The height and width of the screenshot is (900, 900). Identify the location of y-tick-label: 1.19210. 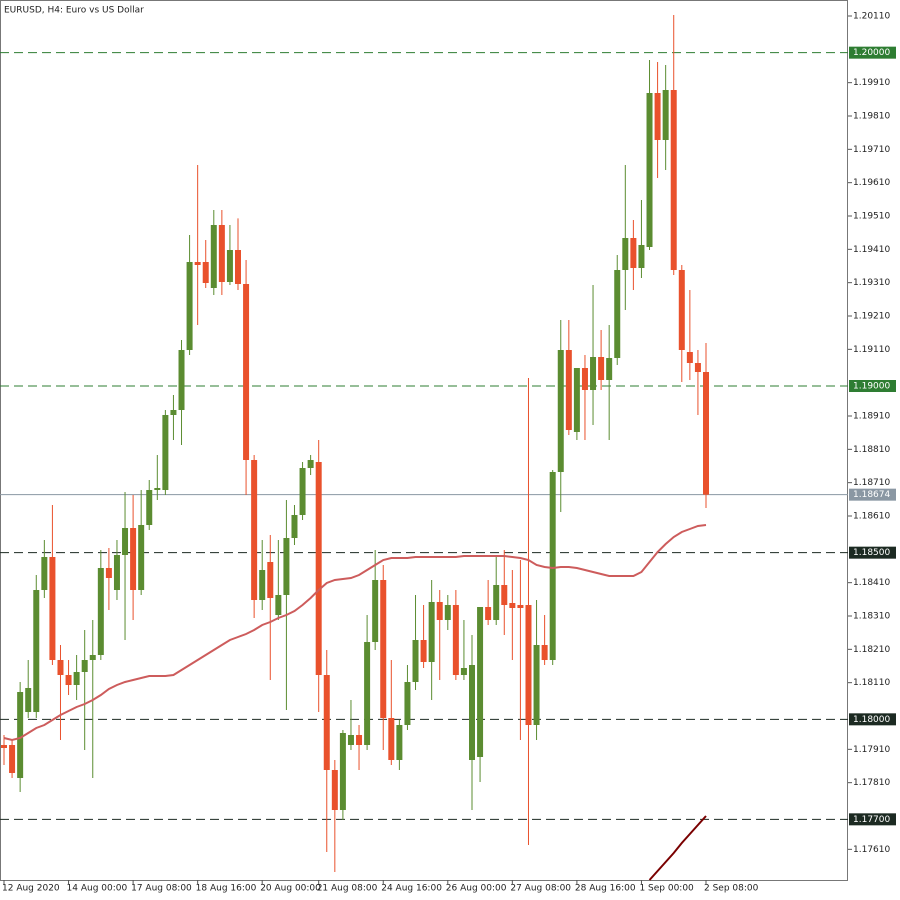
(871, 317).